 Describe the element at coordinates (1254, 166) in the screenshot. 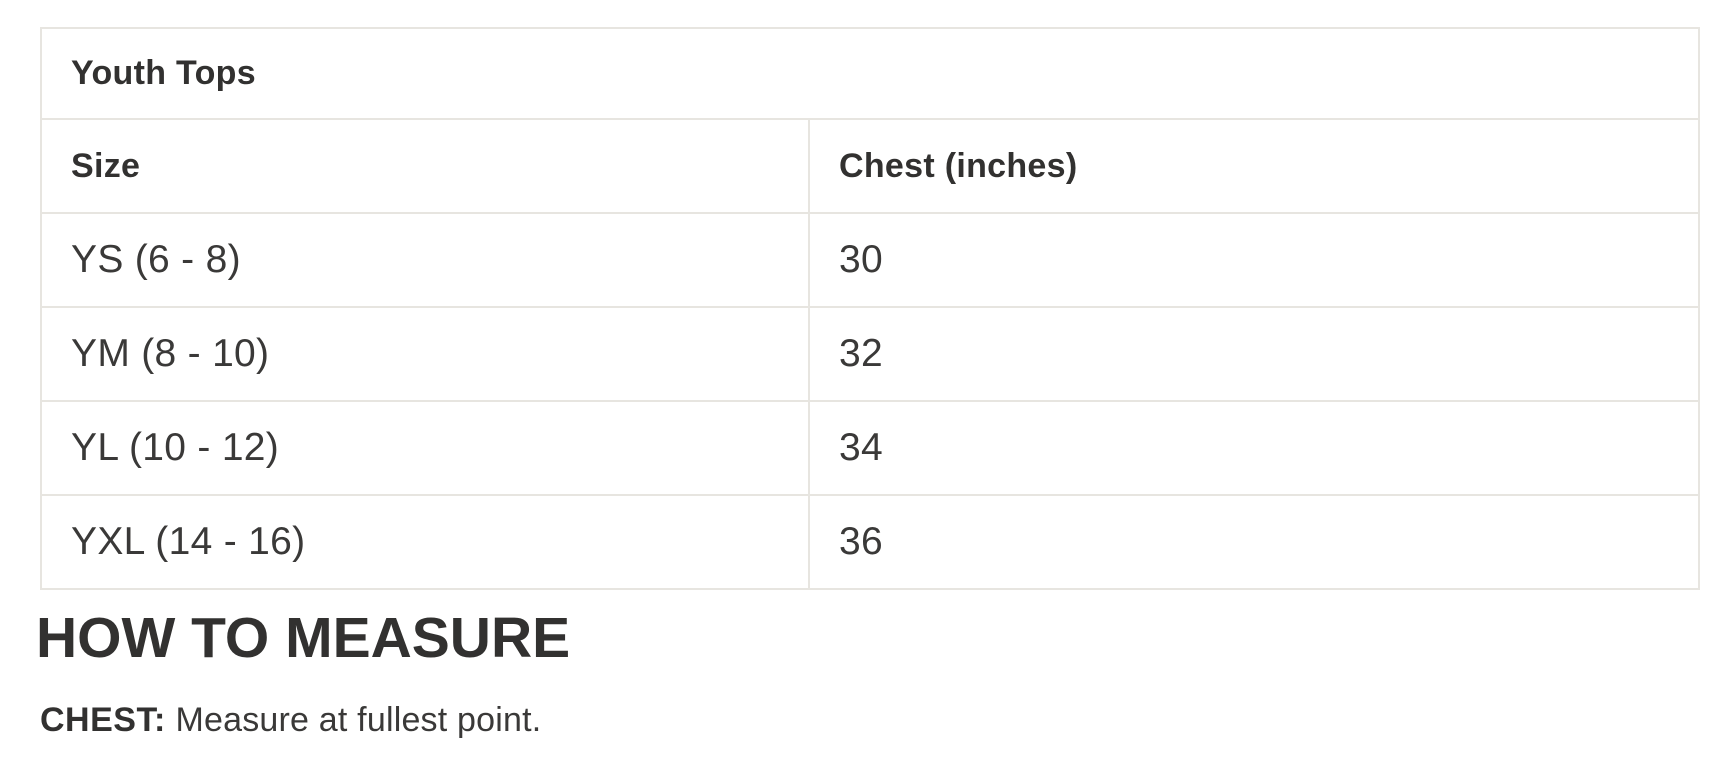

I see `column-header-chest: Chest (inches)` at that location.